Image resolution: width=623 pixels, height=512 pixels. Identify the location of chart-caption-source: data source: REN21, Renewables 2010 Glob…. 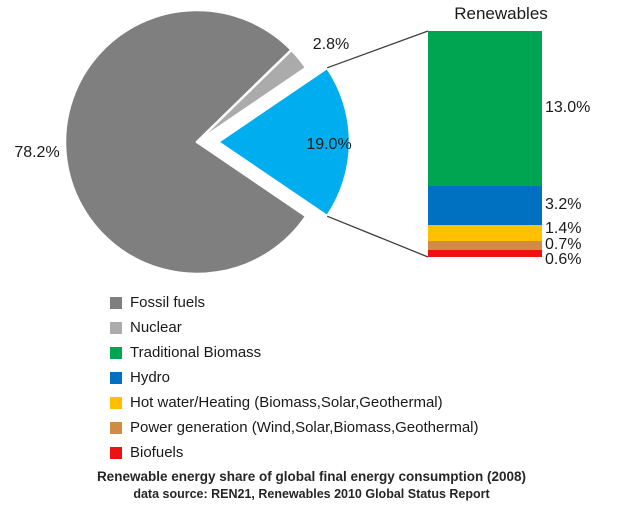
(311, 494).